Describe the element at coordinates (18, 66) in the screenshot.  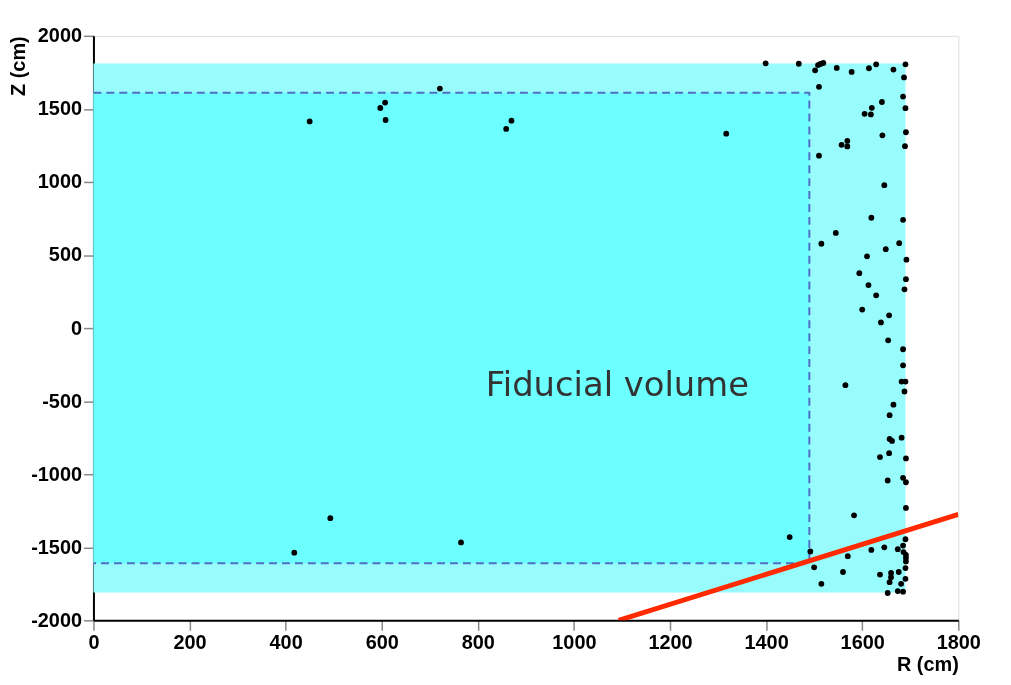
I see `y-axis-title: Z (cm)` at that location.